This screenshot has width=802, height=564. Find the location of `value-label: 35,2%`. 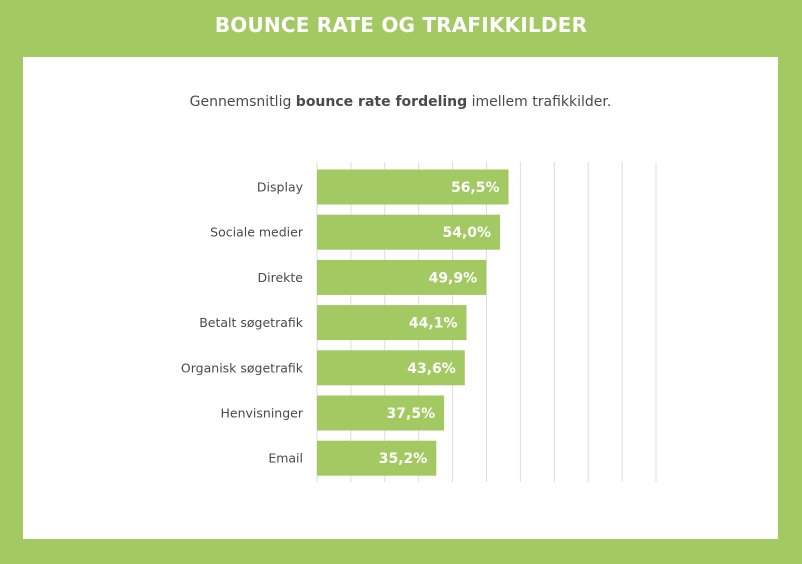

value-label: 35,2% is located at coordinates (403, 459).